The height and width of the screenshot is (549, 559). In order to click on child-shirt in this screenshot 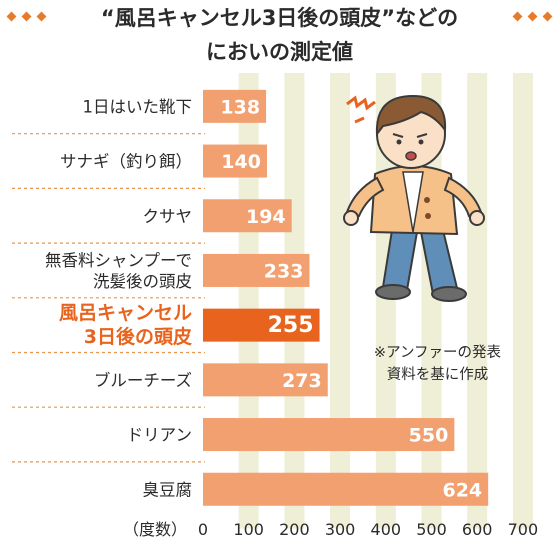, I will do `click(413, 202)`.